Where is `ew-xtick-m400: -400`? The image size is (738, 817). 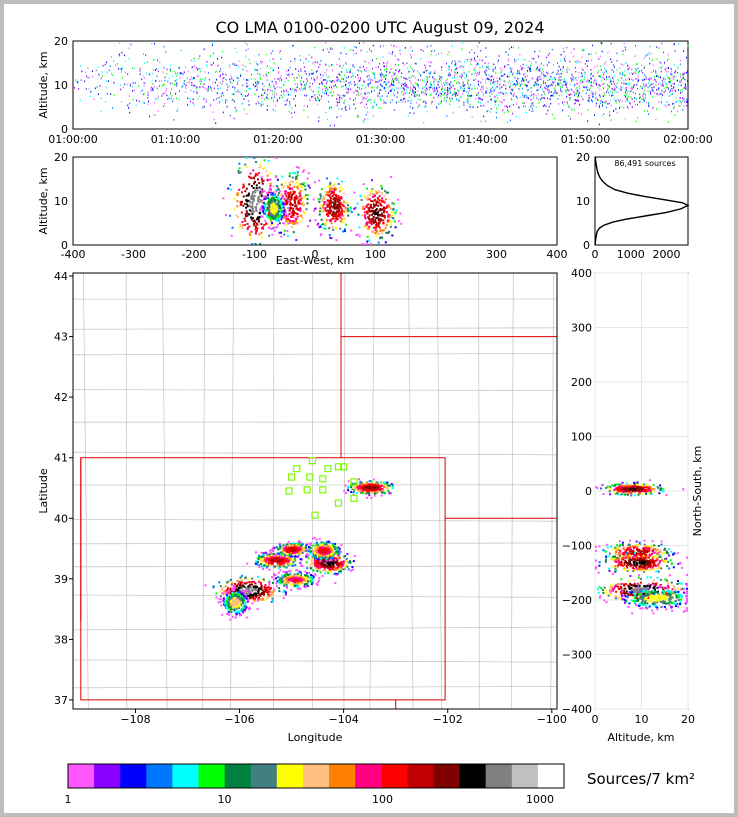 ew-xtick-m400: -400 is located at coordinates (73, 254).